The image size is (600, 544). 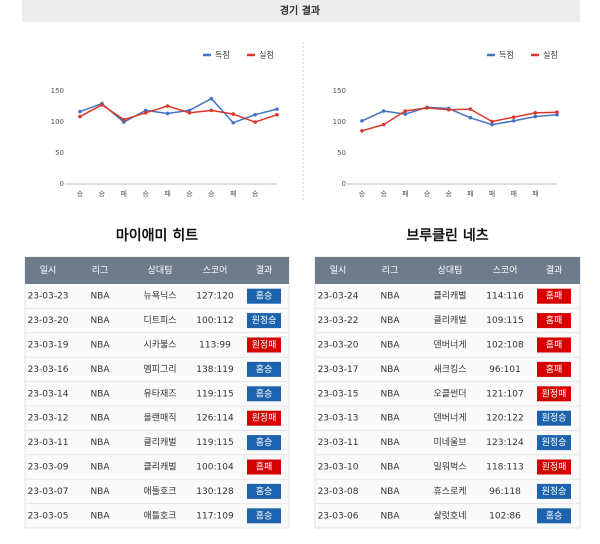 I want to click on column-header: 상대팀, so click(x=160, y=270).